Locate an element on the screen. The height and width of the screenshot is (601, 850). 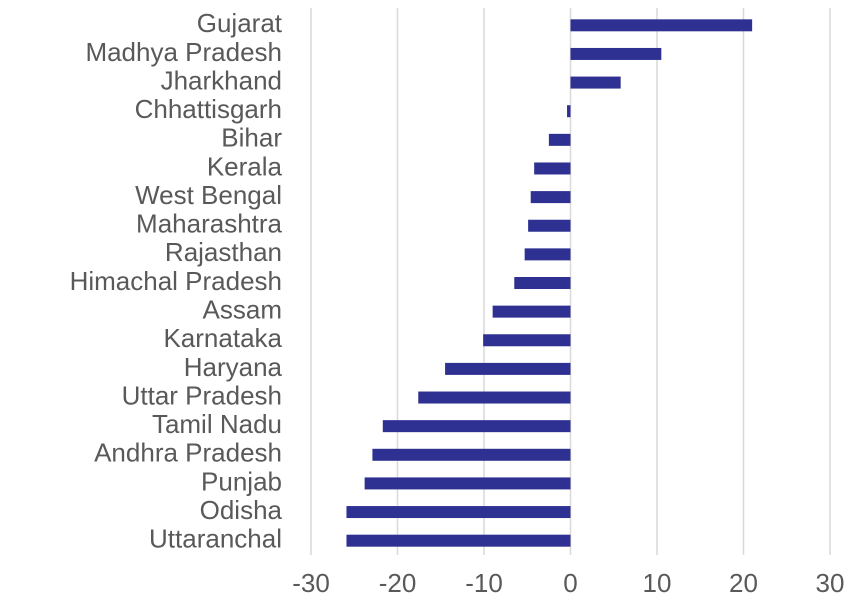
y-tick-label: Karnataka is located at coordinates (222, 338).